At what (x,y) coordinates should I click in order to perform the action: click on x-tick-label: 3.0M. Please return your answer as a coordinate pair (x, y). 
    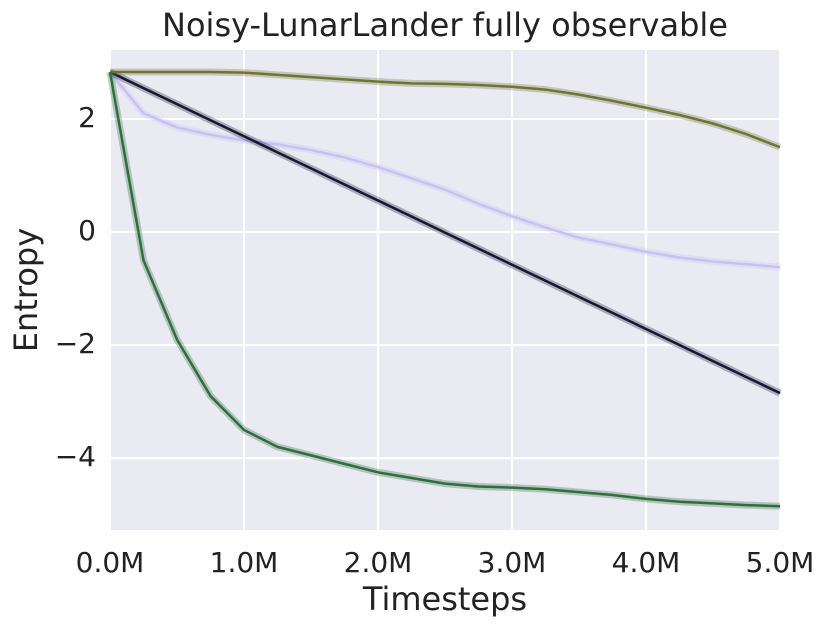
    Looking at the image, I should click on (512, 562).